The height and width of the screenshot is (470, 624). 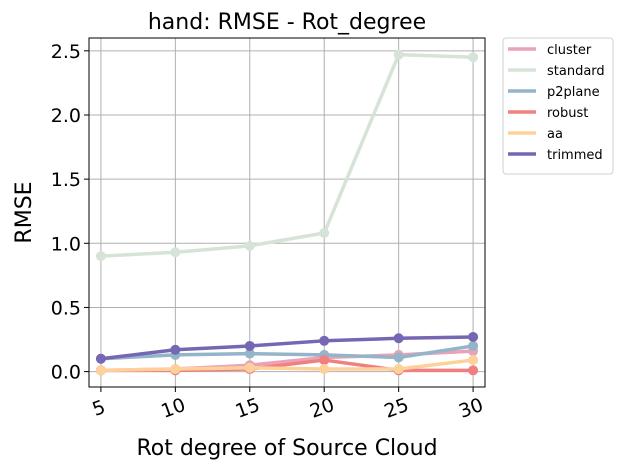 What do you see at coordinates (173, 408) in the screenshot?
I see `x-tick-label: 10` at bounding box center [173, 408].